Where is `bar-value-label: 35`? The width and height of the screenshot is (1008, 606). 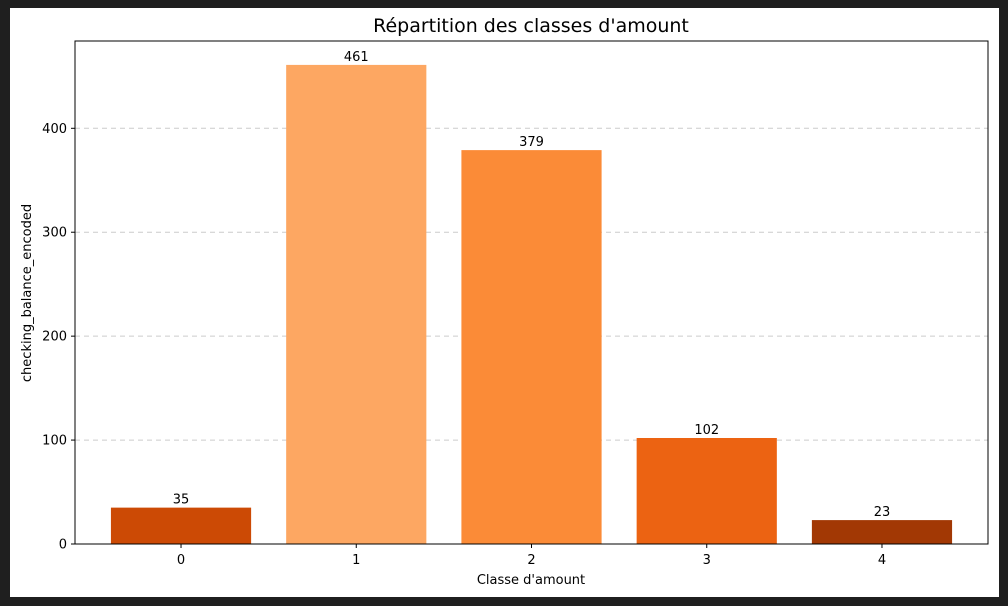
bar-value-label: 35 is located at coordinates (181, 500).